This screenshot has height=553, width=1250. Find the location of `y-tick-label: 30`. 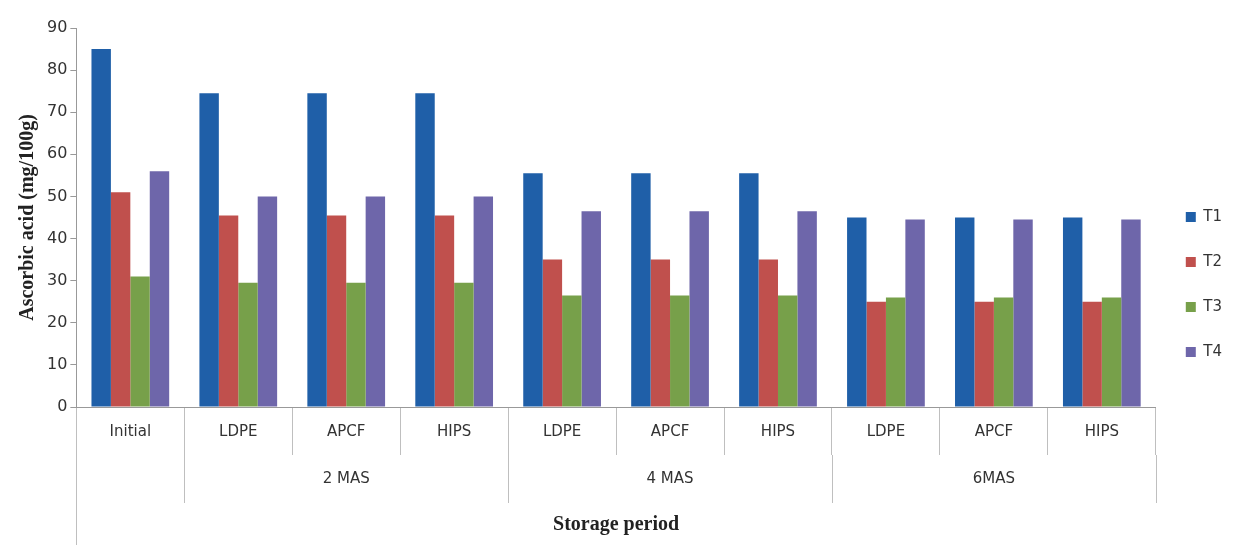

y-tick-label: 30 is located at coordinates (57, 279).